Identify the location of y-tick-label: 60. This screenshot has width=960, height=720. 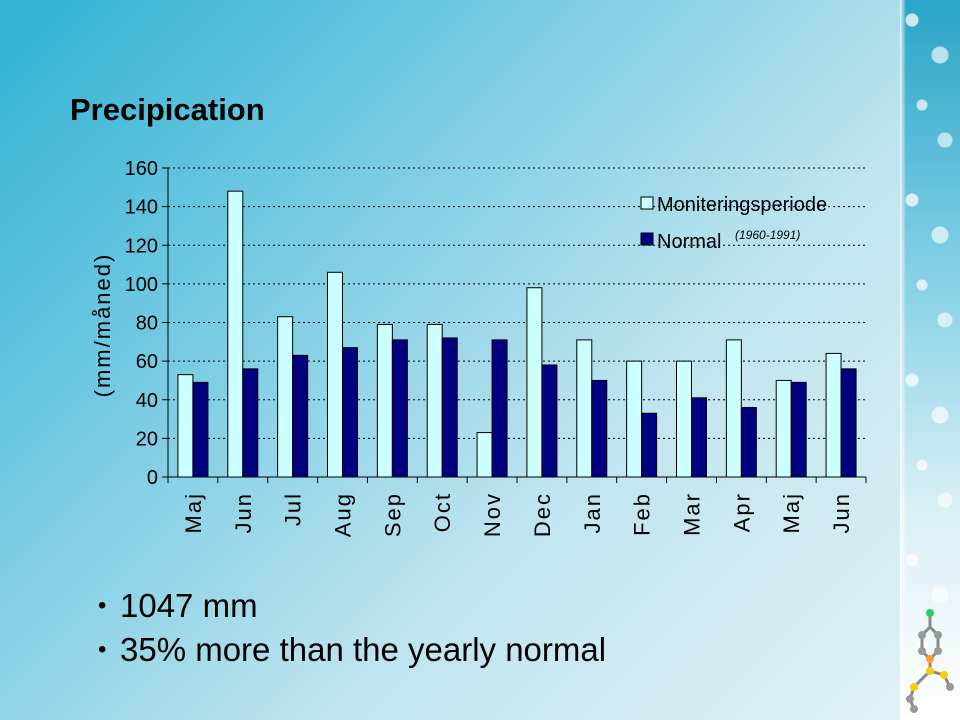
(147, 362).